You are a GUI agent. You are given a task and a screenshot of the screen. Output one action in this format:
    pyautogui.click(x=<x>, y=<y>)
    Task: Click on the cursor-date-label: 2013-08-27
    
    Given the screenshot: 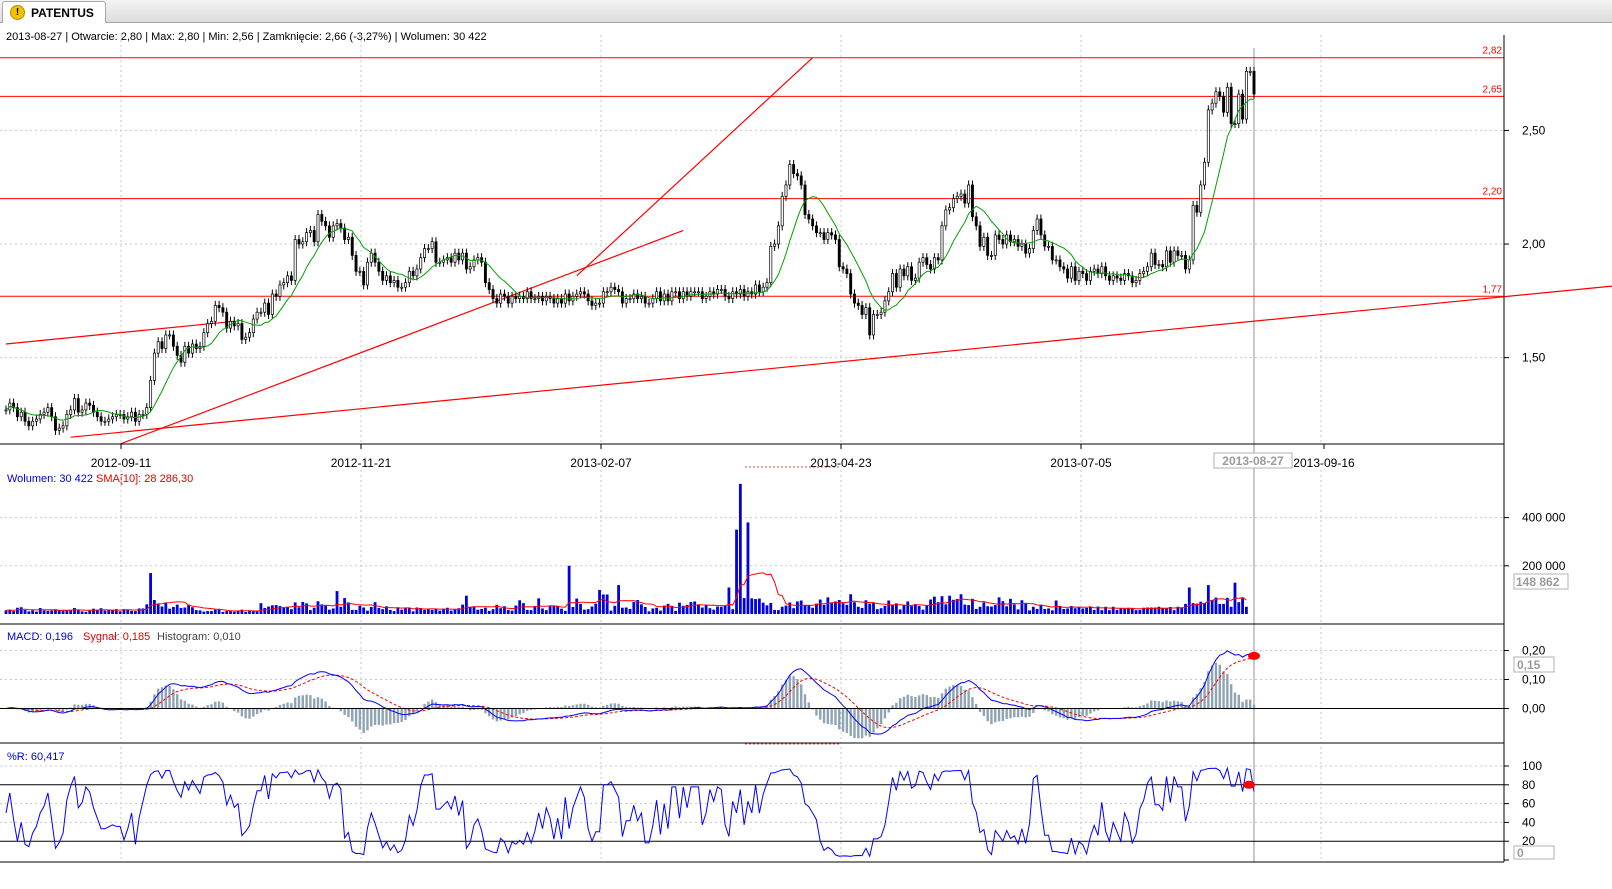 What is the action you would take?
    pyautogui.click(x=1253, y=461)
    